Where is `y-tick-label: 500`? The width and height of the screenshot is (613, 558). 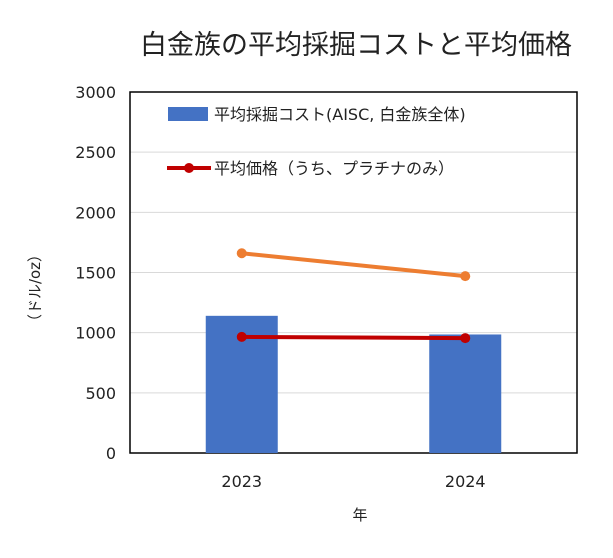
y-tick-label: 500 is located at coordinates (100, 393).